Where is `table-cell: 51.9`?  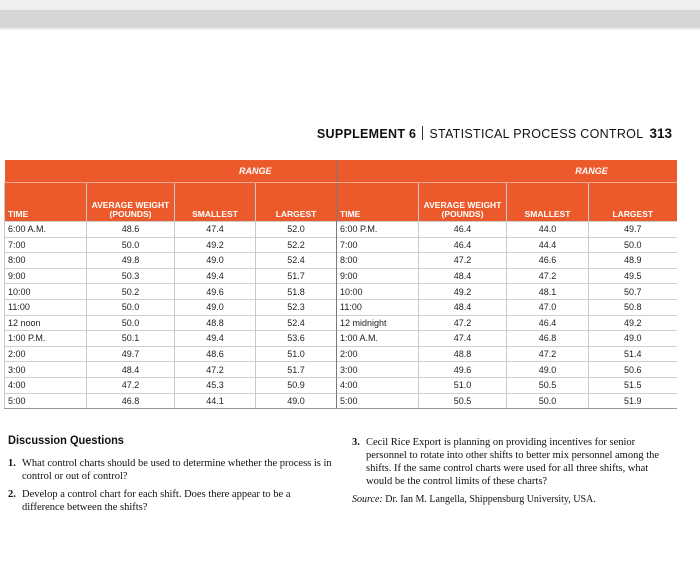
table-cell: 51.9 is located at coordinates (632, 401).